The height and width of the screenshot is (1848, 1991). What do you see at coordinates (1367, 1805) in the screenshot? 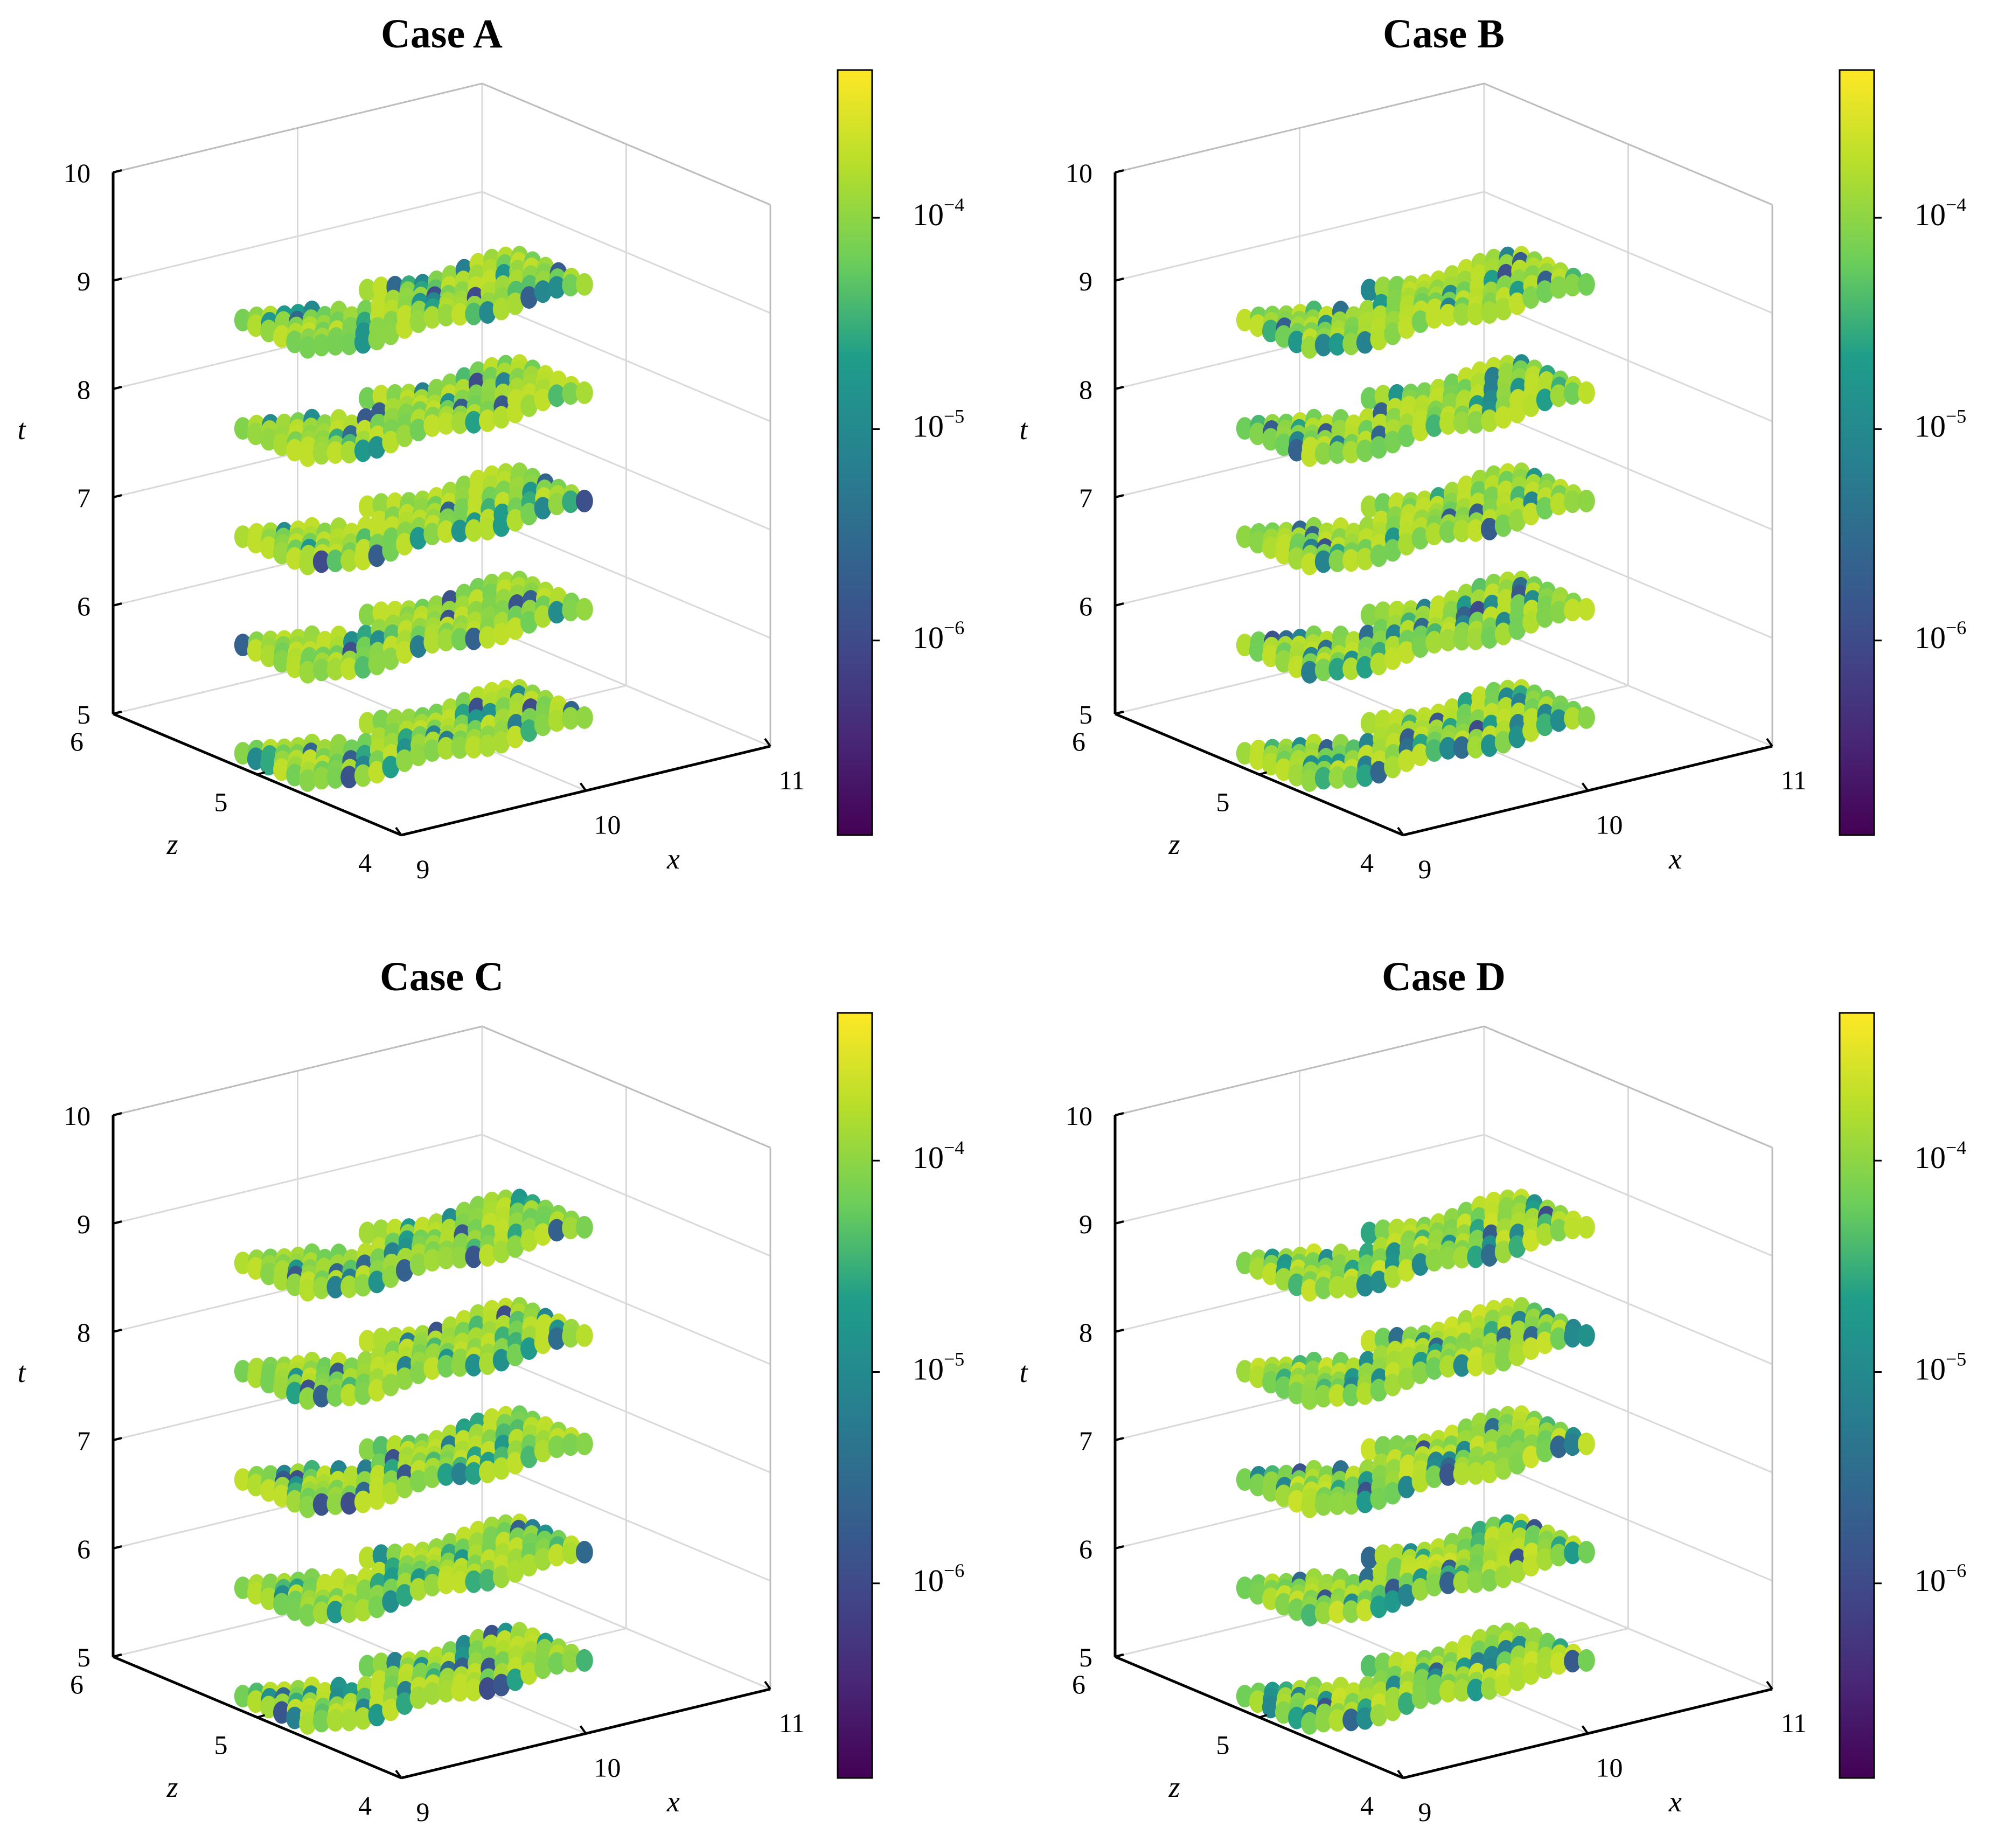
I see `z-tick-label: 4` at bounding box center [1367, 1805].